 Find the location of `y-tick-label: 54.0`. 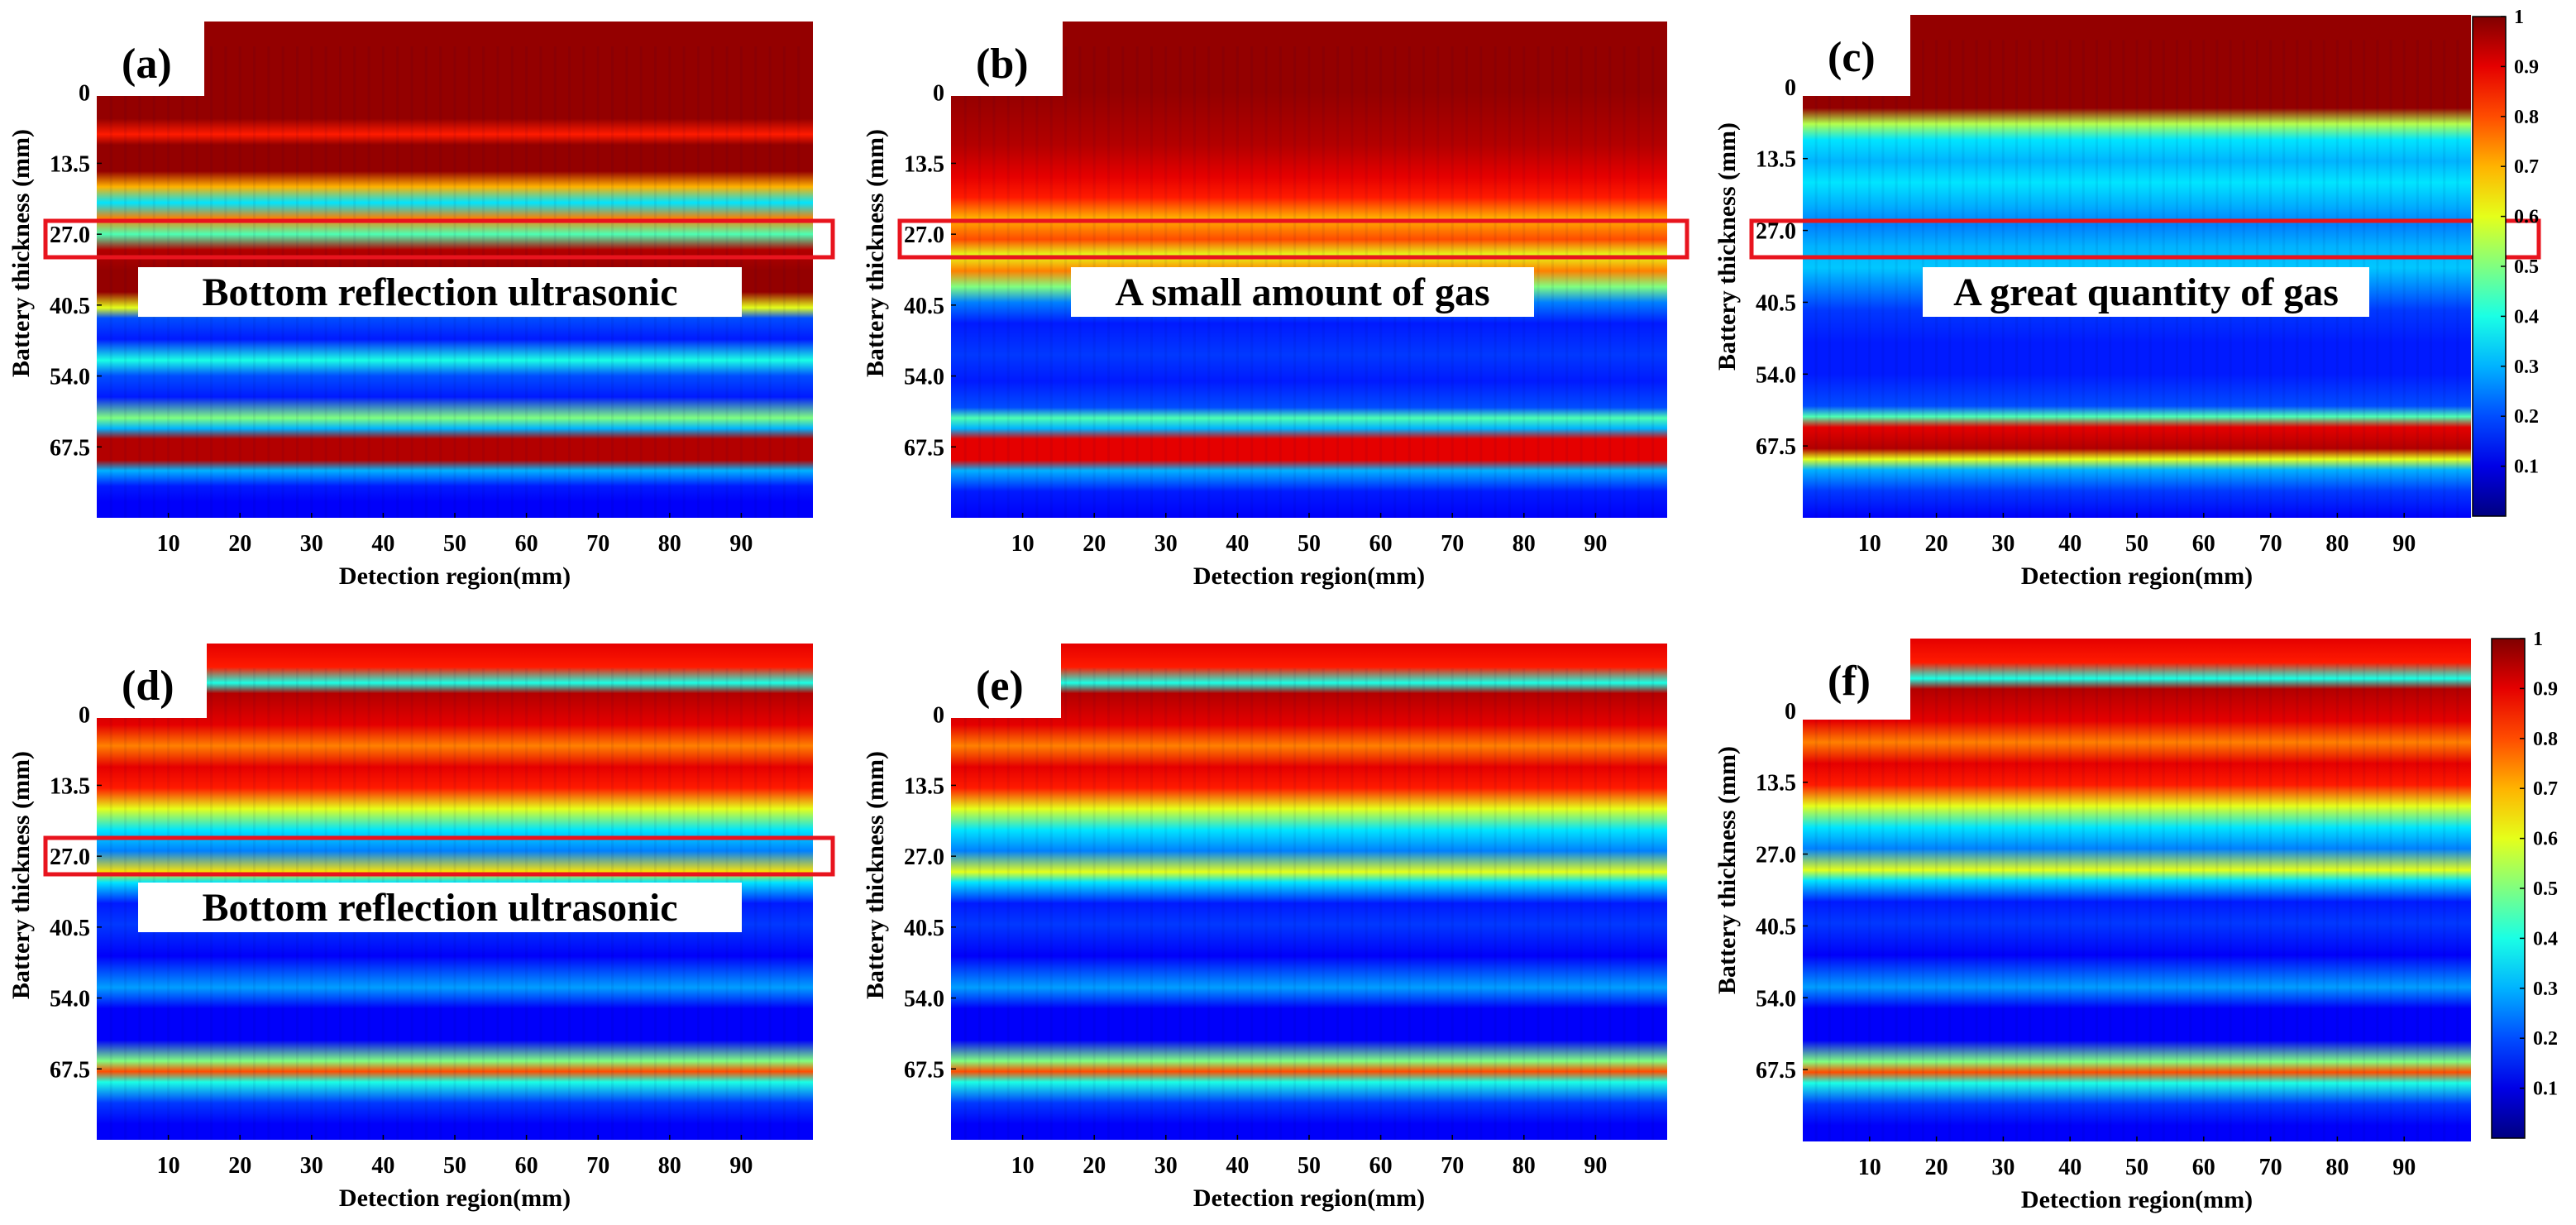

y-tick-label: 54.0 is located at coordinates (924, 377).